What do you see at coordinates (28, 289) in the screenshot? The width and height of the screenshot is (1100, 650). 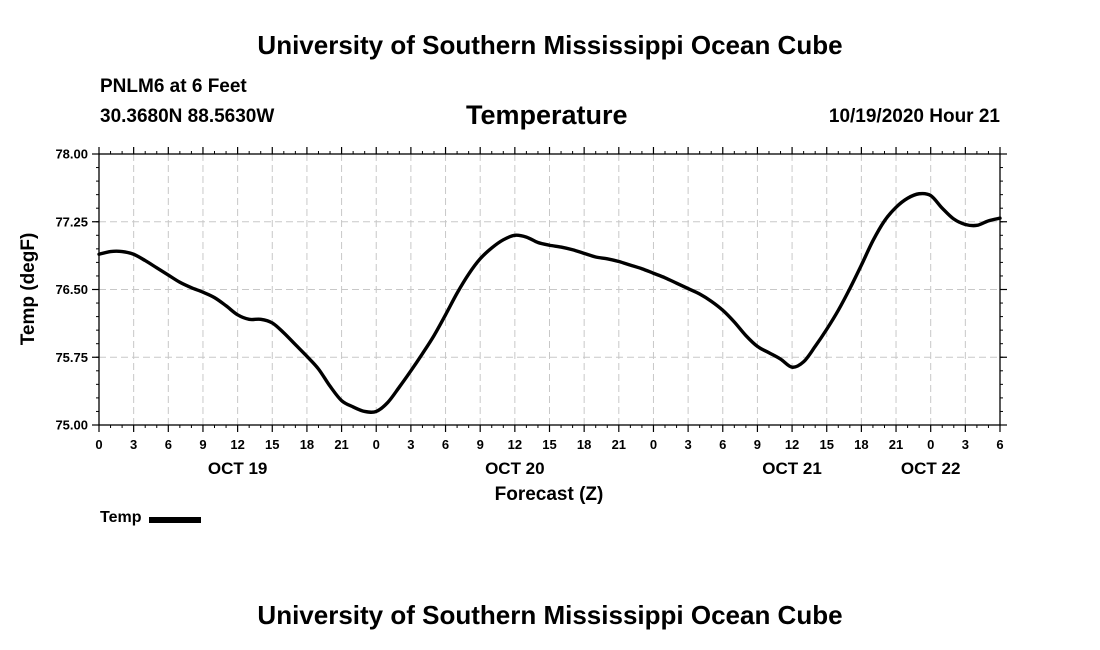 I see `y-axis-title: Temp (degF)` at bounding box center [28, 289].